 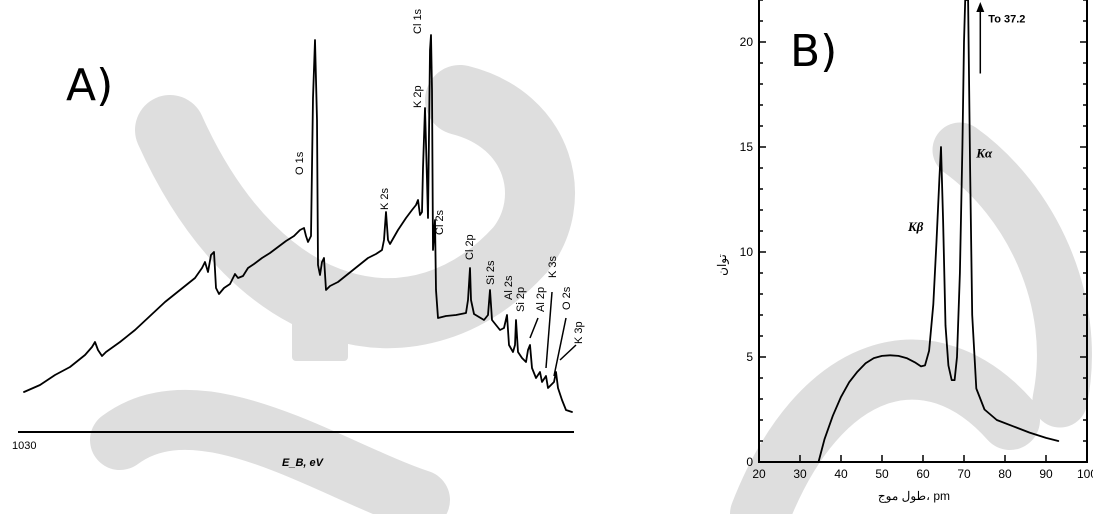 What do you see at coordinates (964, 474) in the screenshot?
I see `panel-b-x-tick-label: 70` at bounding box center [964, 474].